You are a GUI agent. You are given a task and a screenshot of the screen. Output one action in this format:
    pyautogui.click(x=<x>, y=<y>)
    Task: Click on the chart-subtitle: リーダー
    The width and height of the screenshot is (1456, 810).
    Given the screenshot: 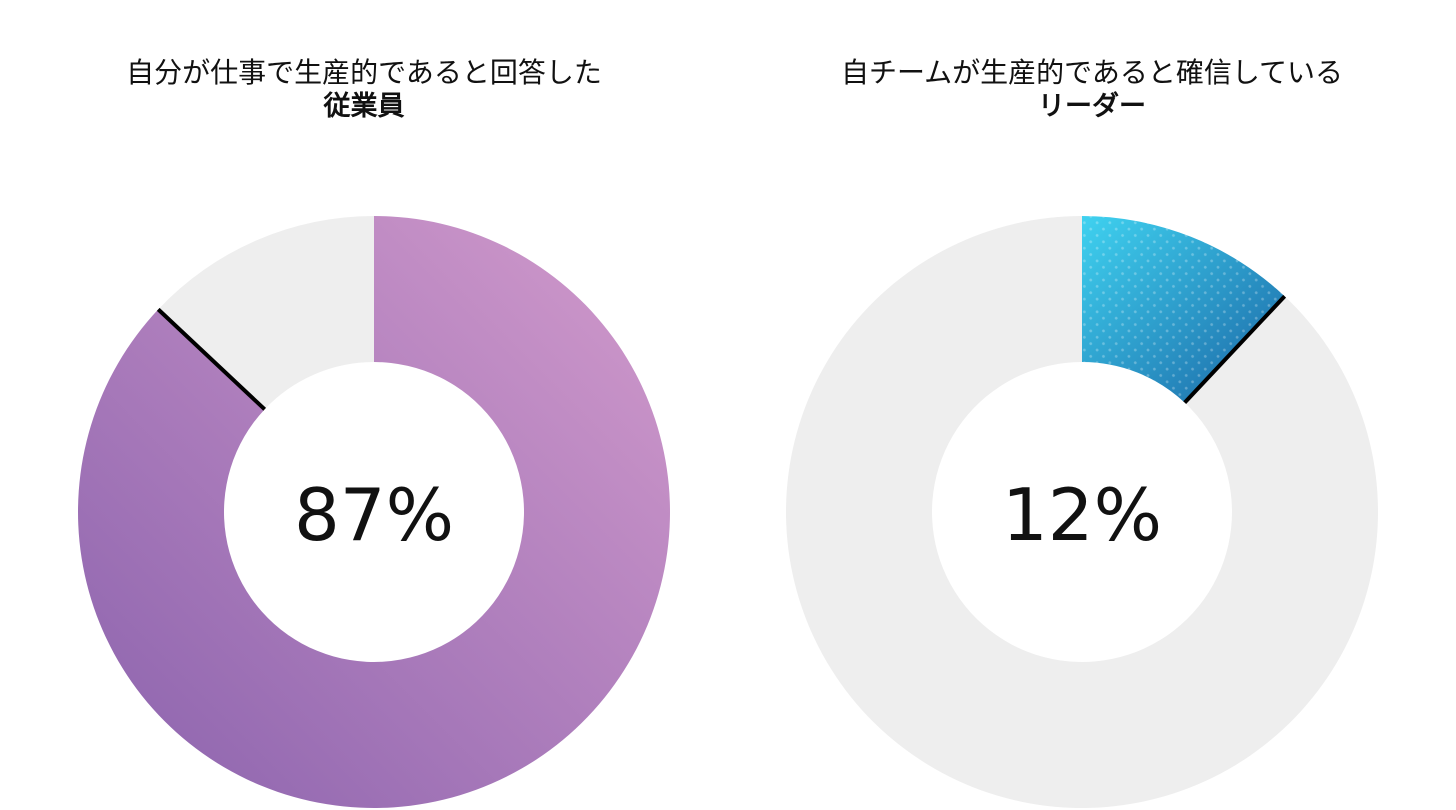 What is the action you would take?
    pyautogui.click(x=1092, y=106)
    